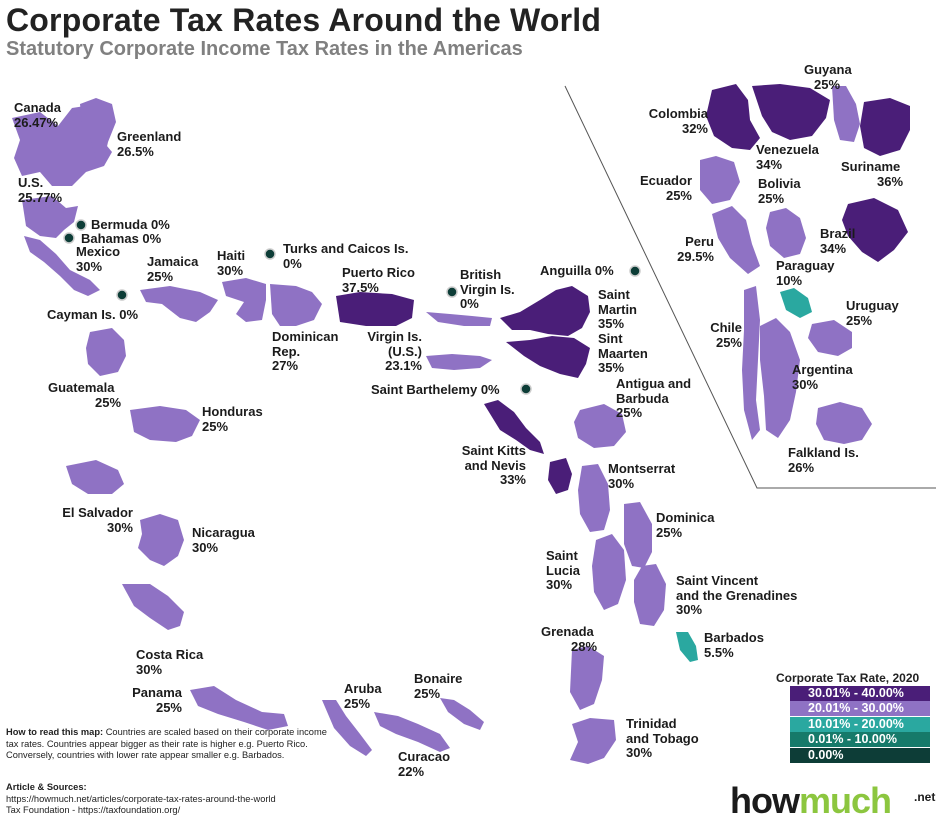  What do you see at coordinates (487, 289) in the screenshot?
I see `label-bvi: British Virgin Is. 0%` at bounding box center [487, 289].